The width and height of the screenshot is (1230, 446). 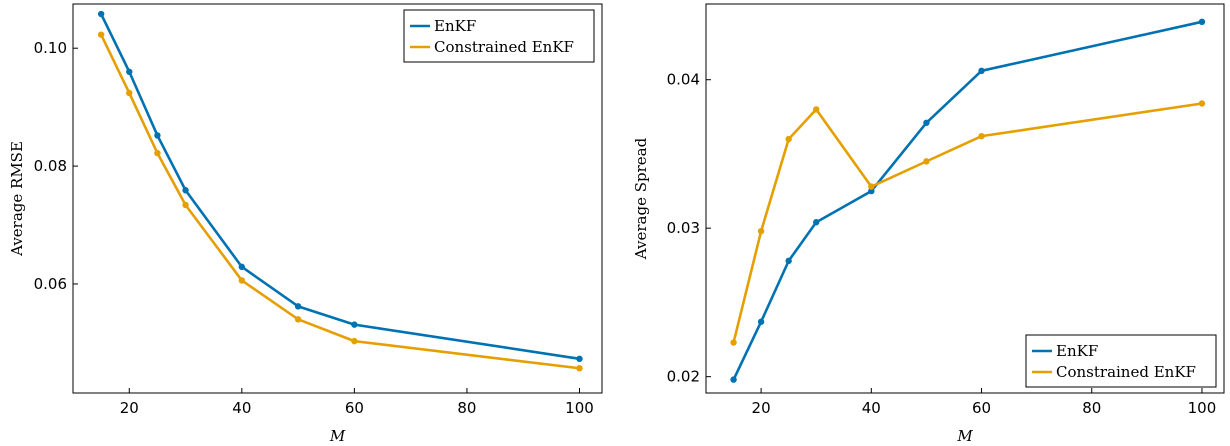 What do you see at coordinates (17, 199) in the screenshot?
I see `y-axis-title: Average RMSE` at bounding box center [17, 199].